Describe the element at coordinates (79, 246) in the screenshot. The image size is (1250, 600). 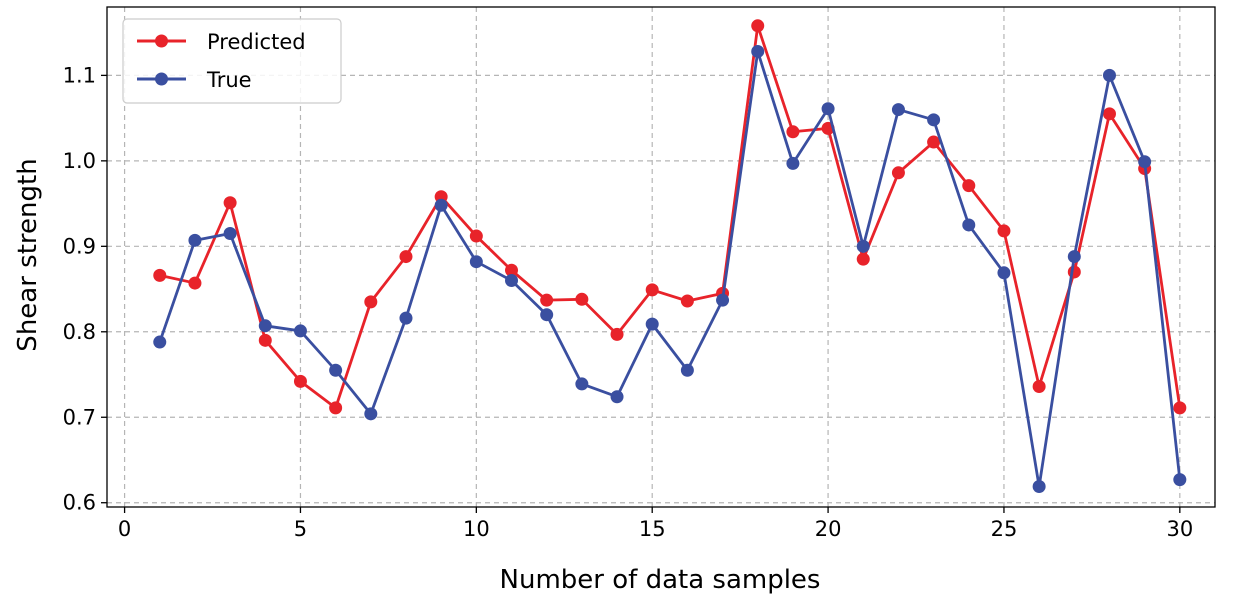
I see `y-tick-label: 0.9` at that location.